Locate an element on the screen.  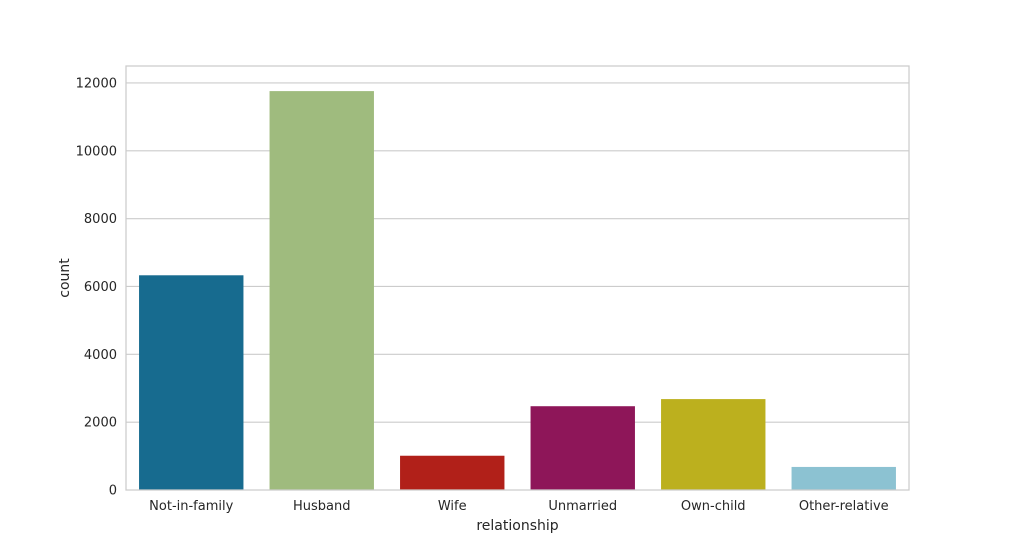
x-tick-label-wife: Wife is located at coordinates (452, 506).